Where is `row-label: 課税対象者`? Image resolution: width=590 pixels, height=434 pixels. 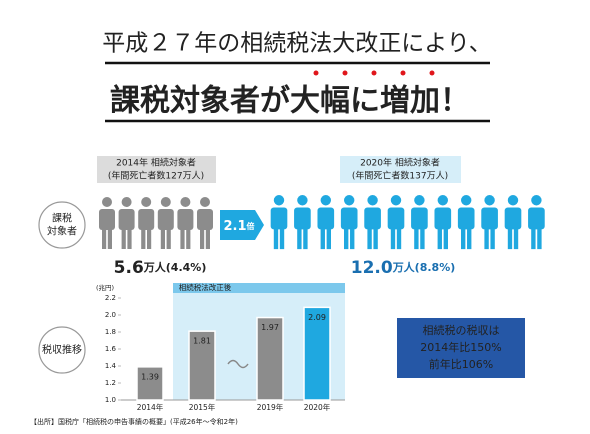
row-label: 課税対象者 is located at coordinates (62, 225).